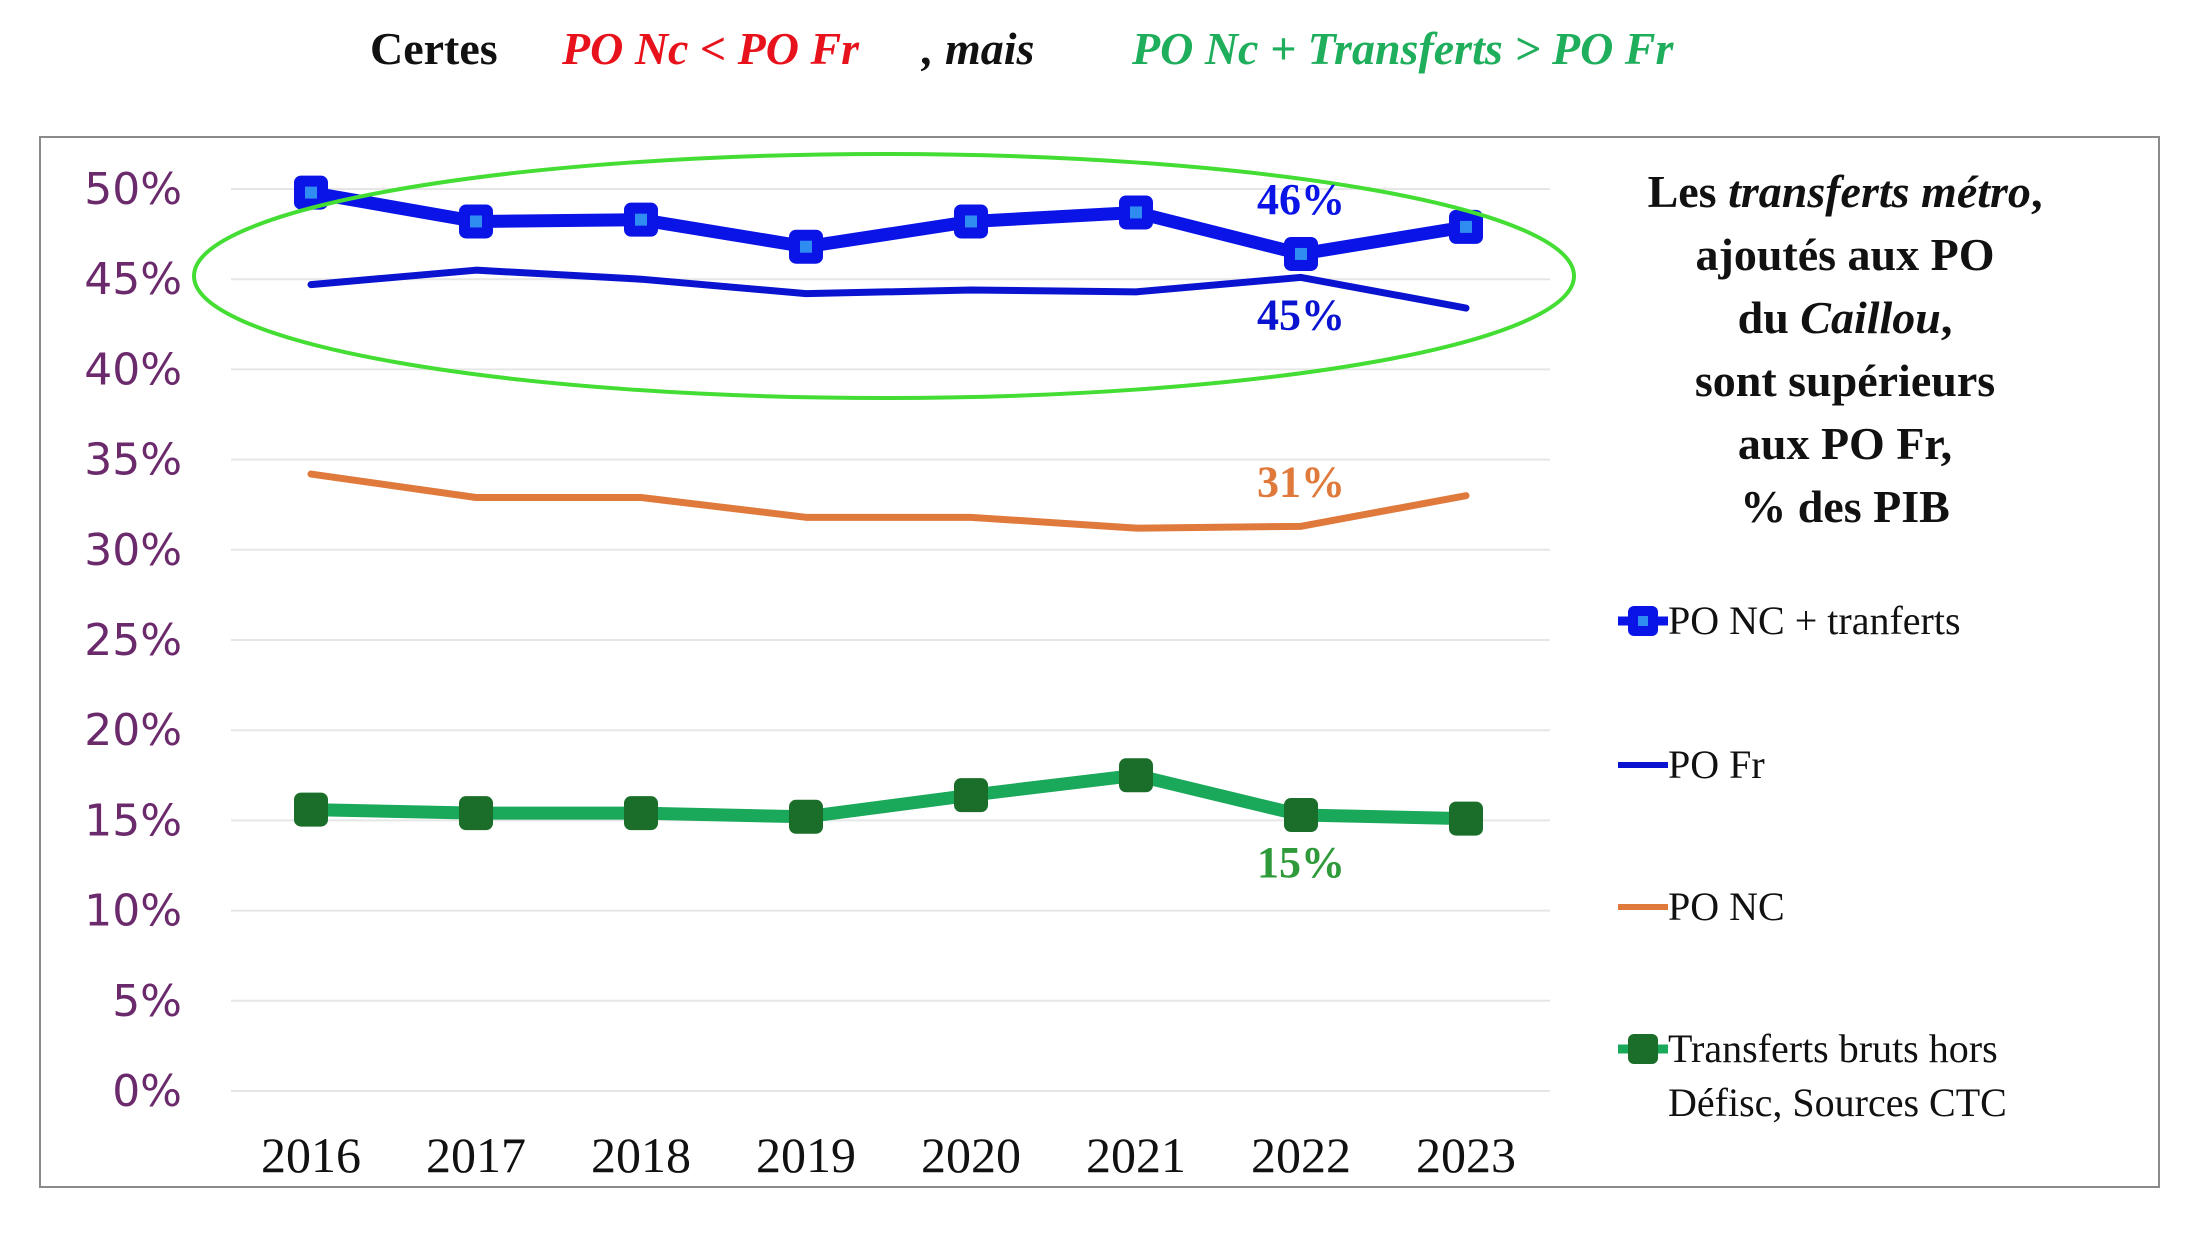  Describe the element at coordinates (133, 460) in the screenshot. I see `y-tick-label: 35%` at that location.